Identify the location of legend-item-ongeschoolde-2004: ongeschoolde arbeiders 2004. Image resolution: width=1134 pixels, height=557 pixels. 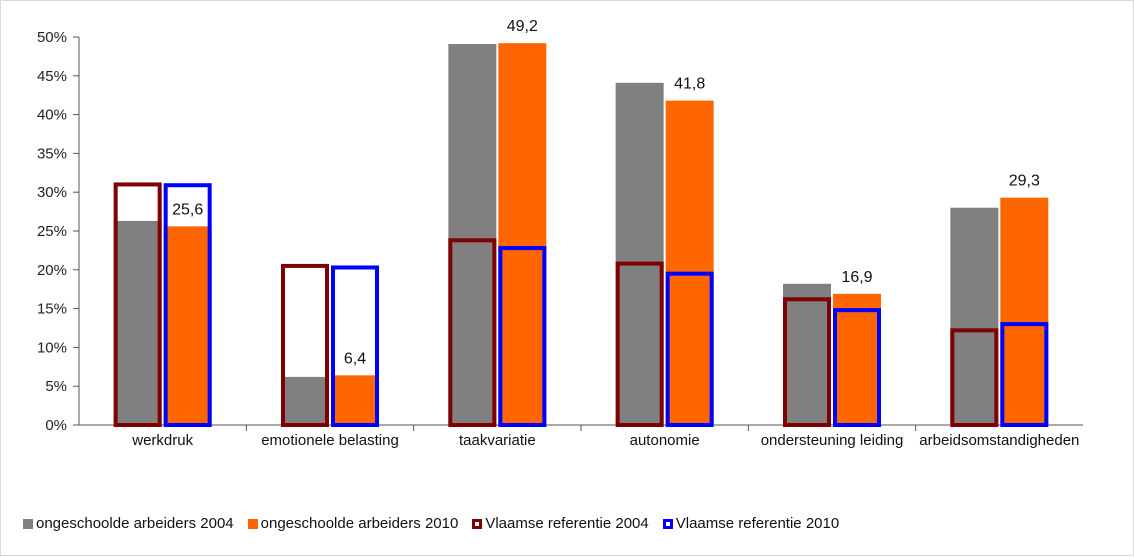
(128, 523).